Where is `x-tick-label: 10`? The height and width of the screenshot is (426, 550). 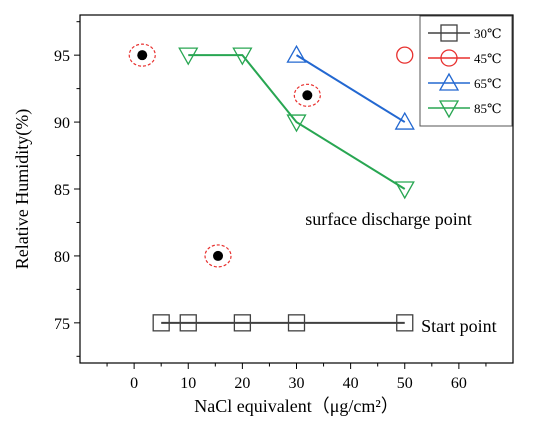
x-tick-label: 10 is located at coordinates (188, 383).